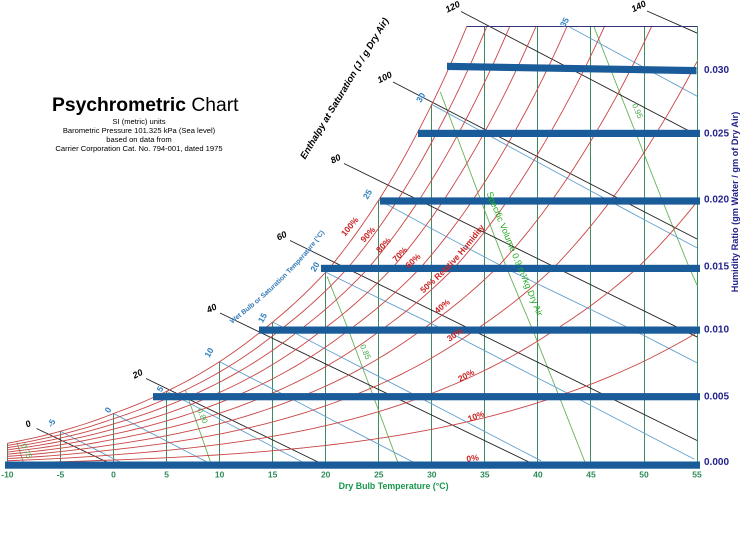  I want to click on svg-text: 0.030, so click(716, 70).